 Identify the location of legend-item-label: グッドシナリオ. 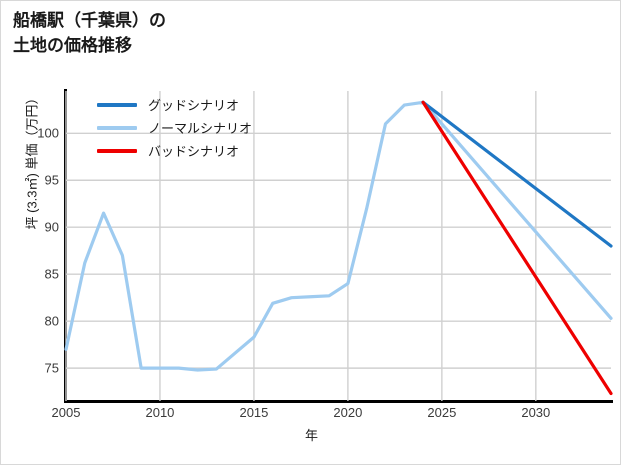
(194, 105).